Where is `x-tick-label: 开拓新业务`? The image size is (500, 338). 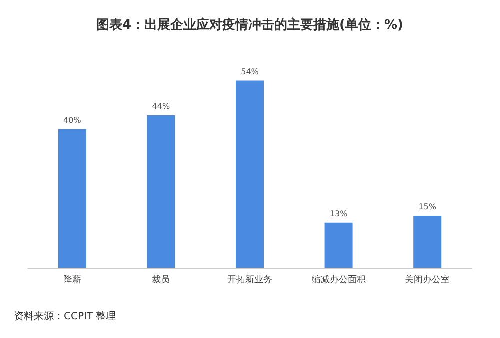
x-tick-label: 开拓新业务 is located at coordinates (250, 280).